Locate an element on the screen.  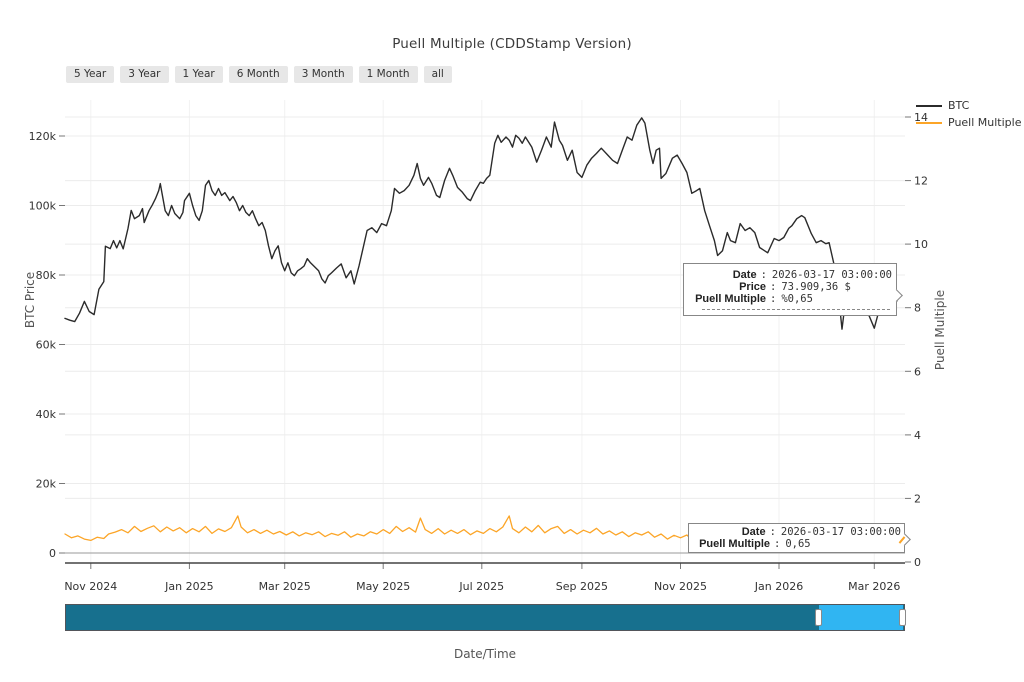
range-button-3-month: 3 Month is located at coordinates (323, 74).